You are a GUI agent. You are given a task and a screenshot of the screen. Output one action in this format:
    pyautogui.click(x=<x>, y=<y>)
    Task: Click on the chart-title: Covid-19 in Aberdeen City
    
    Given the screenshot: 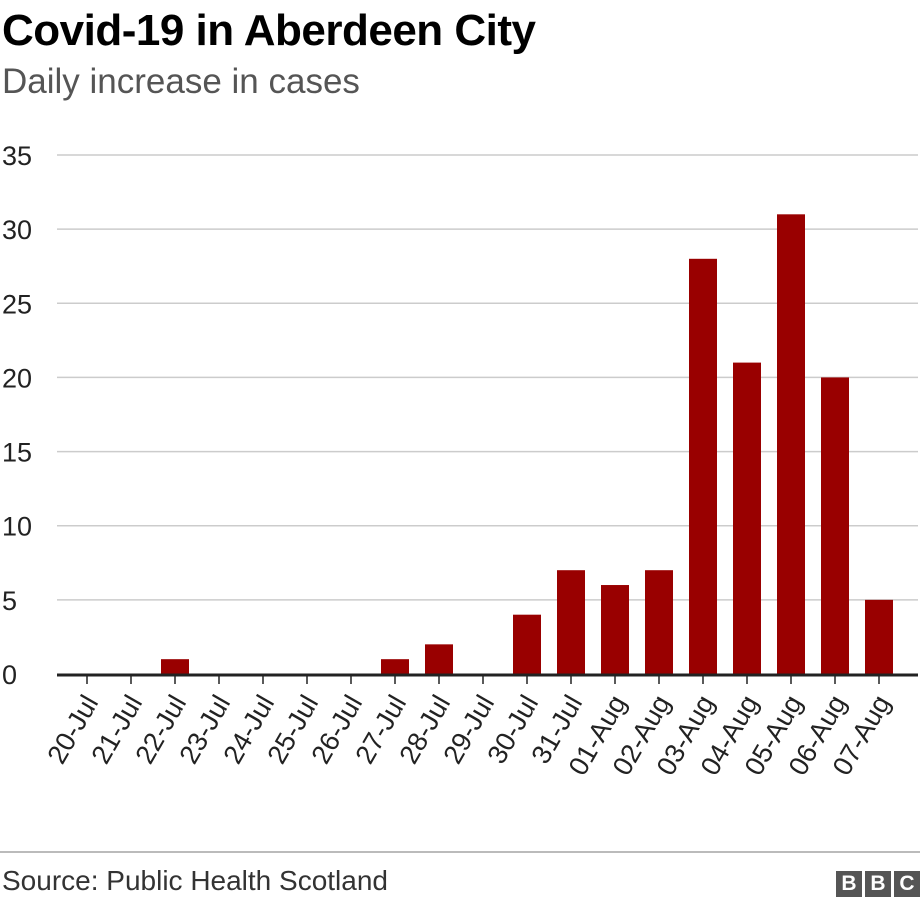 What is the action you would take?
    pyautogui.click(x=269, y=30)
    